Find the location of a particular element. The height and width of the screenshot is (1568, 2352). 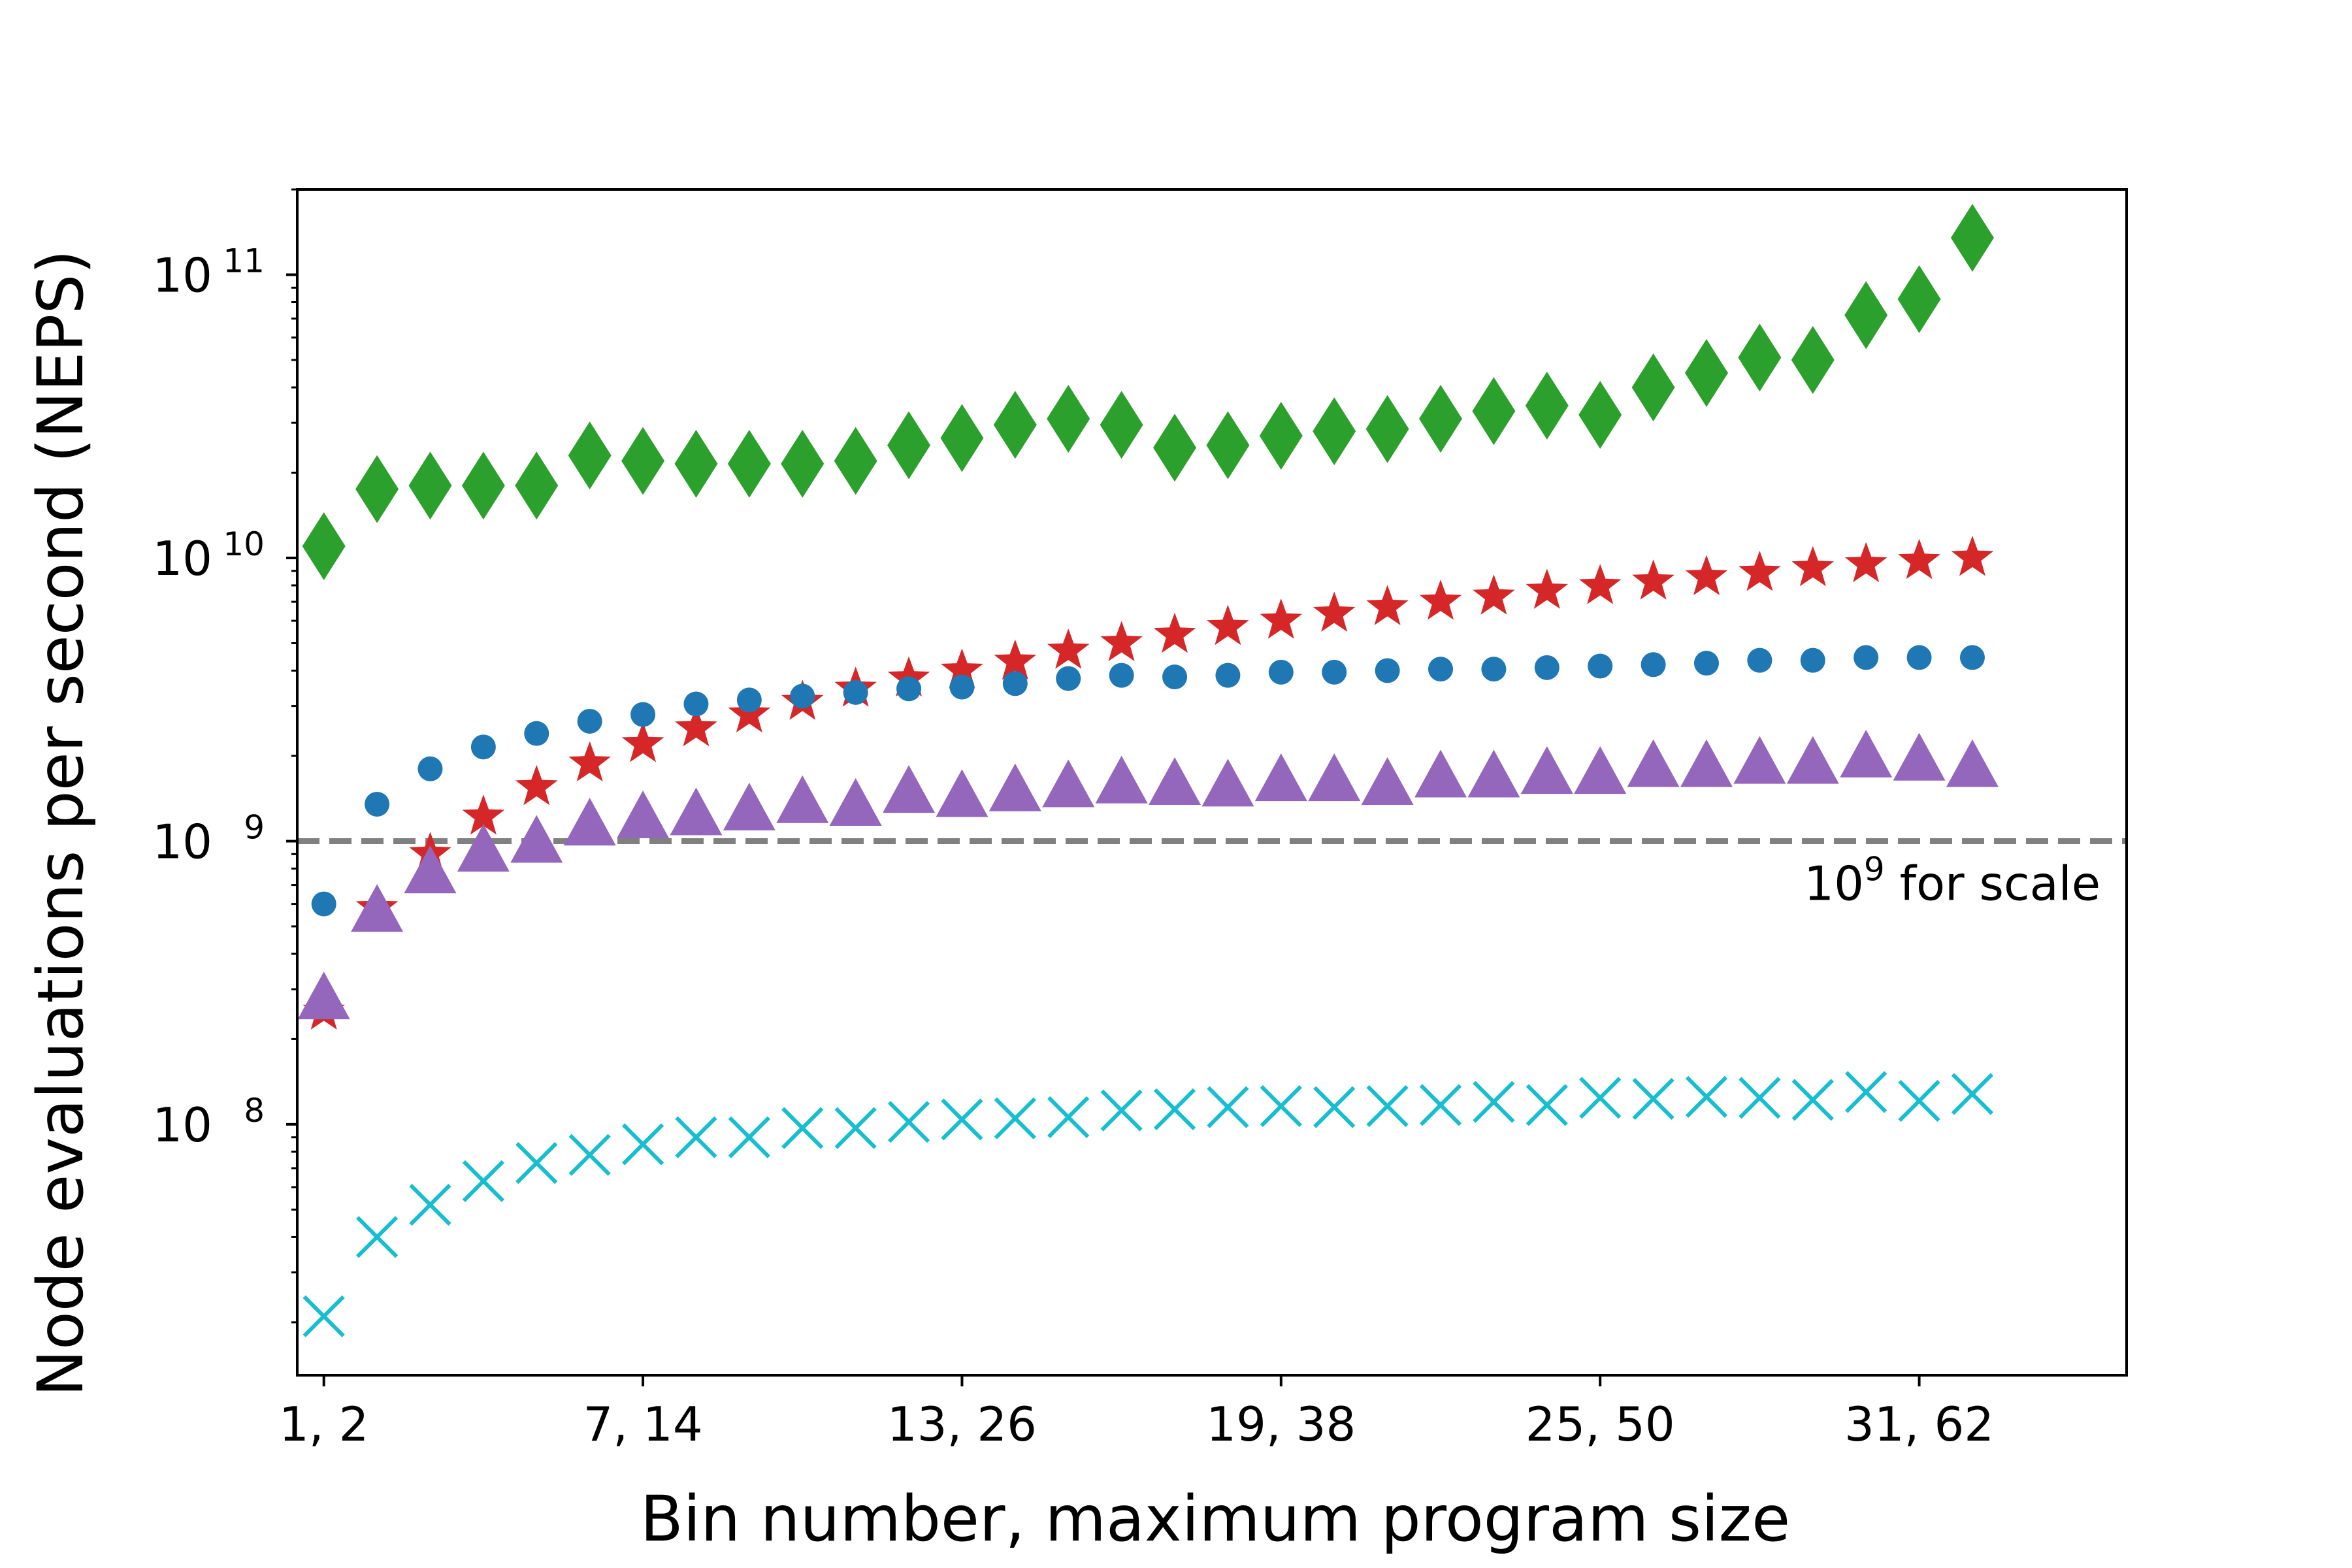

reference-line-label: 109 for scale is located at coordinates (1952, 880).